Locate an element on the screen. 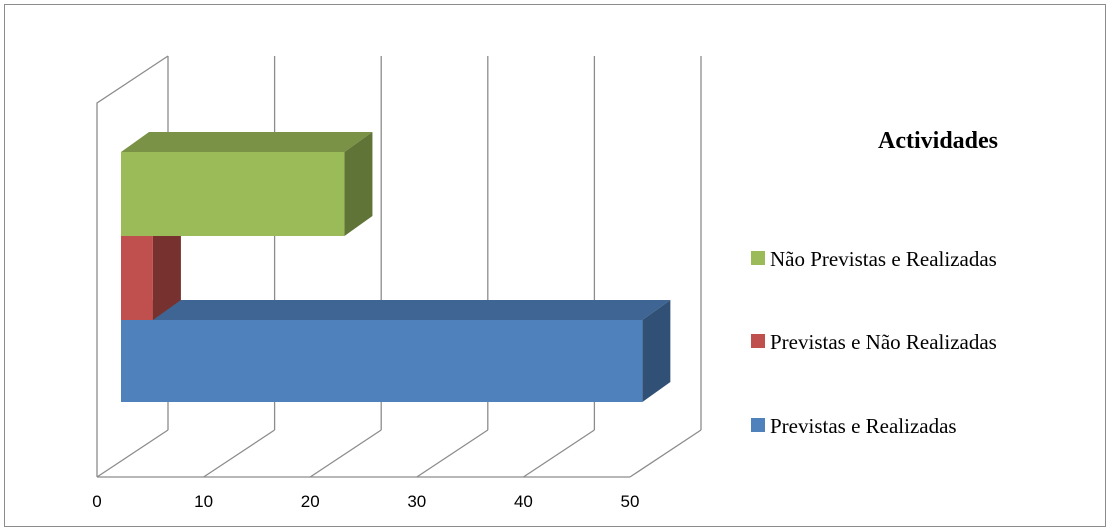  tick-labels: 0 10 20 30 40 50 is located at coordinates (365, 501).